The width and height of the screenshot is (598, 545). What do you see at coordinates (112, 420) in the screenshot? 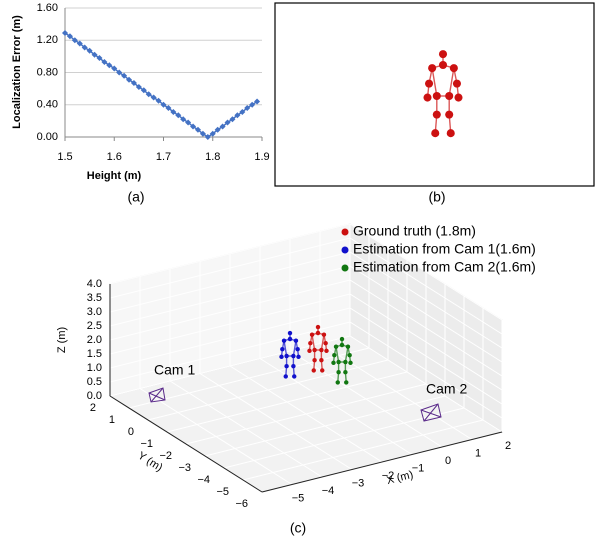
I see `y-tick-label: 1` at bounding box center [112, 420].